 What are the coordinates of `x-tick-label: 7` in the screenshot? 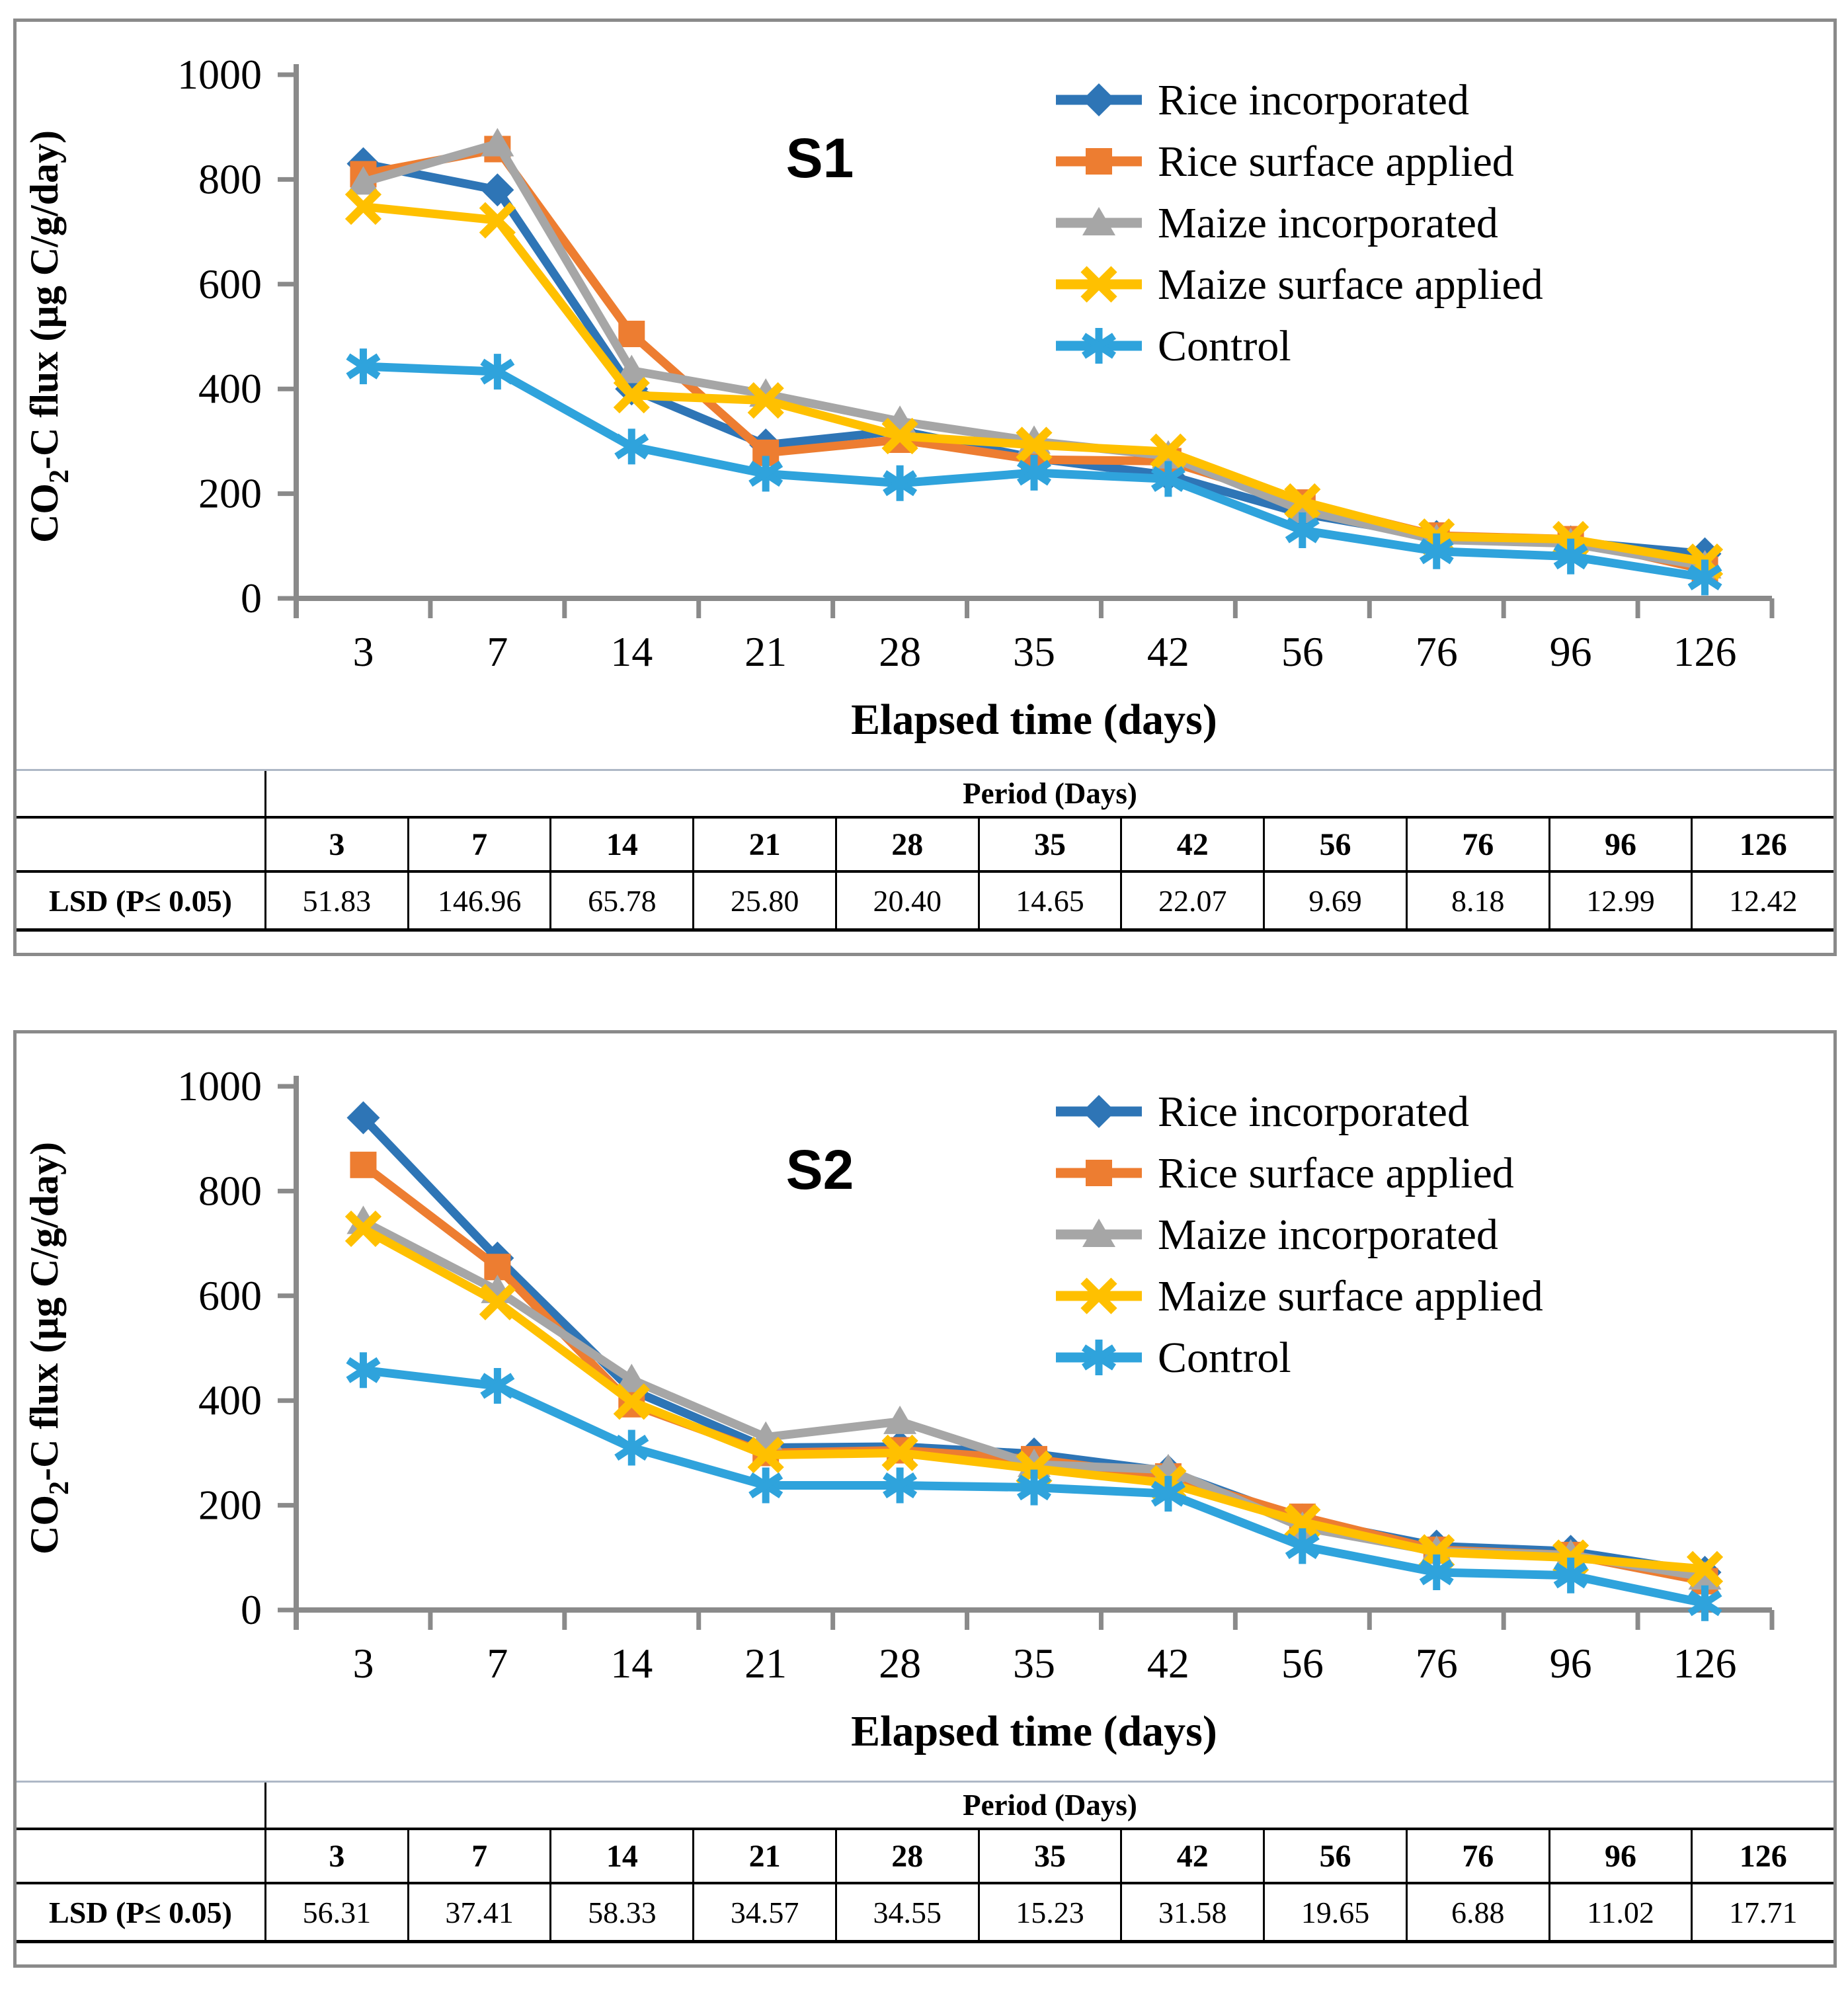 It's located at (497, 651).